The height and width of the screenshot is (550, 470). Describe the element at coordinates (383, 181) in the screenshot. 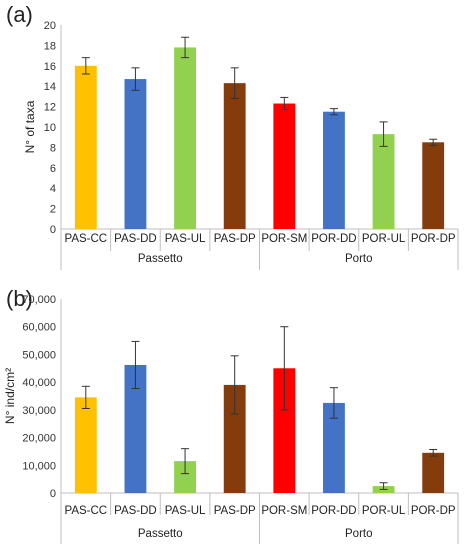

I see `bar-por-ul` at that location.